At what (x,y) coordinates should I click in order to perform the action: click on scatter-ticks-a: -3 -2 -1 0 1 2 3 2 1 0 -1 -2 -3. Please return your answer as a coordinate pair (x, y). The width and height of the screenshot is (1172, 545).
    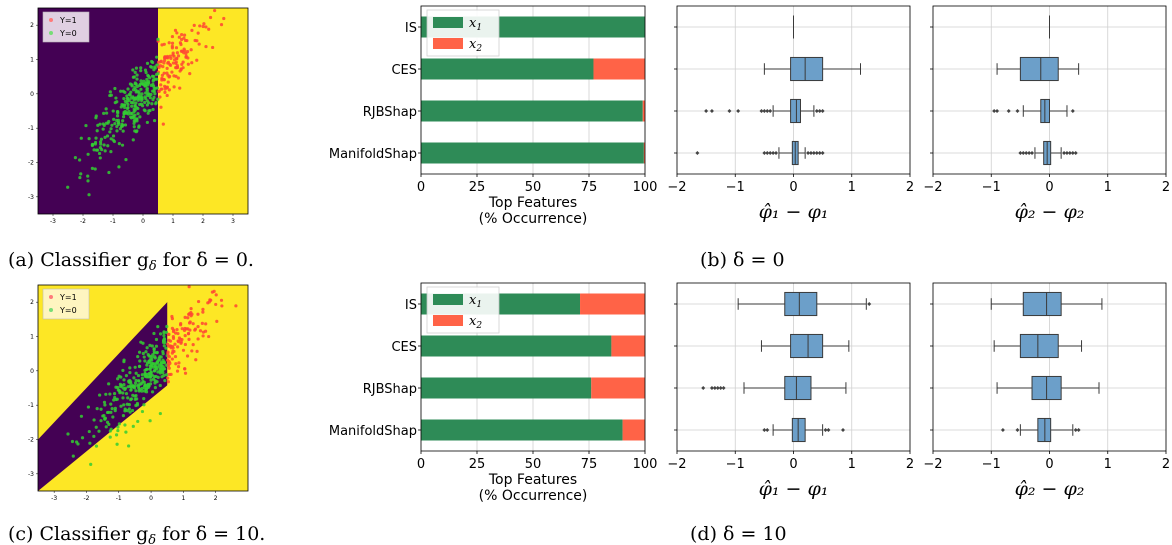
    Looking at the image, I should click on (131, 123).